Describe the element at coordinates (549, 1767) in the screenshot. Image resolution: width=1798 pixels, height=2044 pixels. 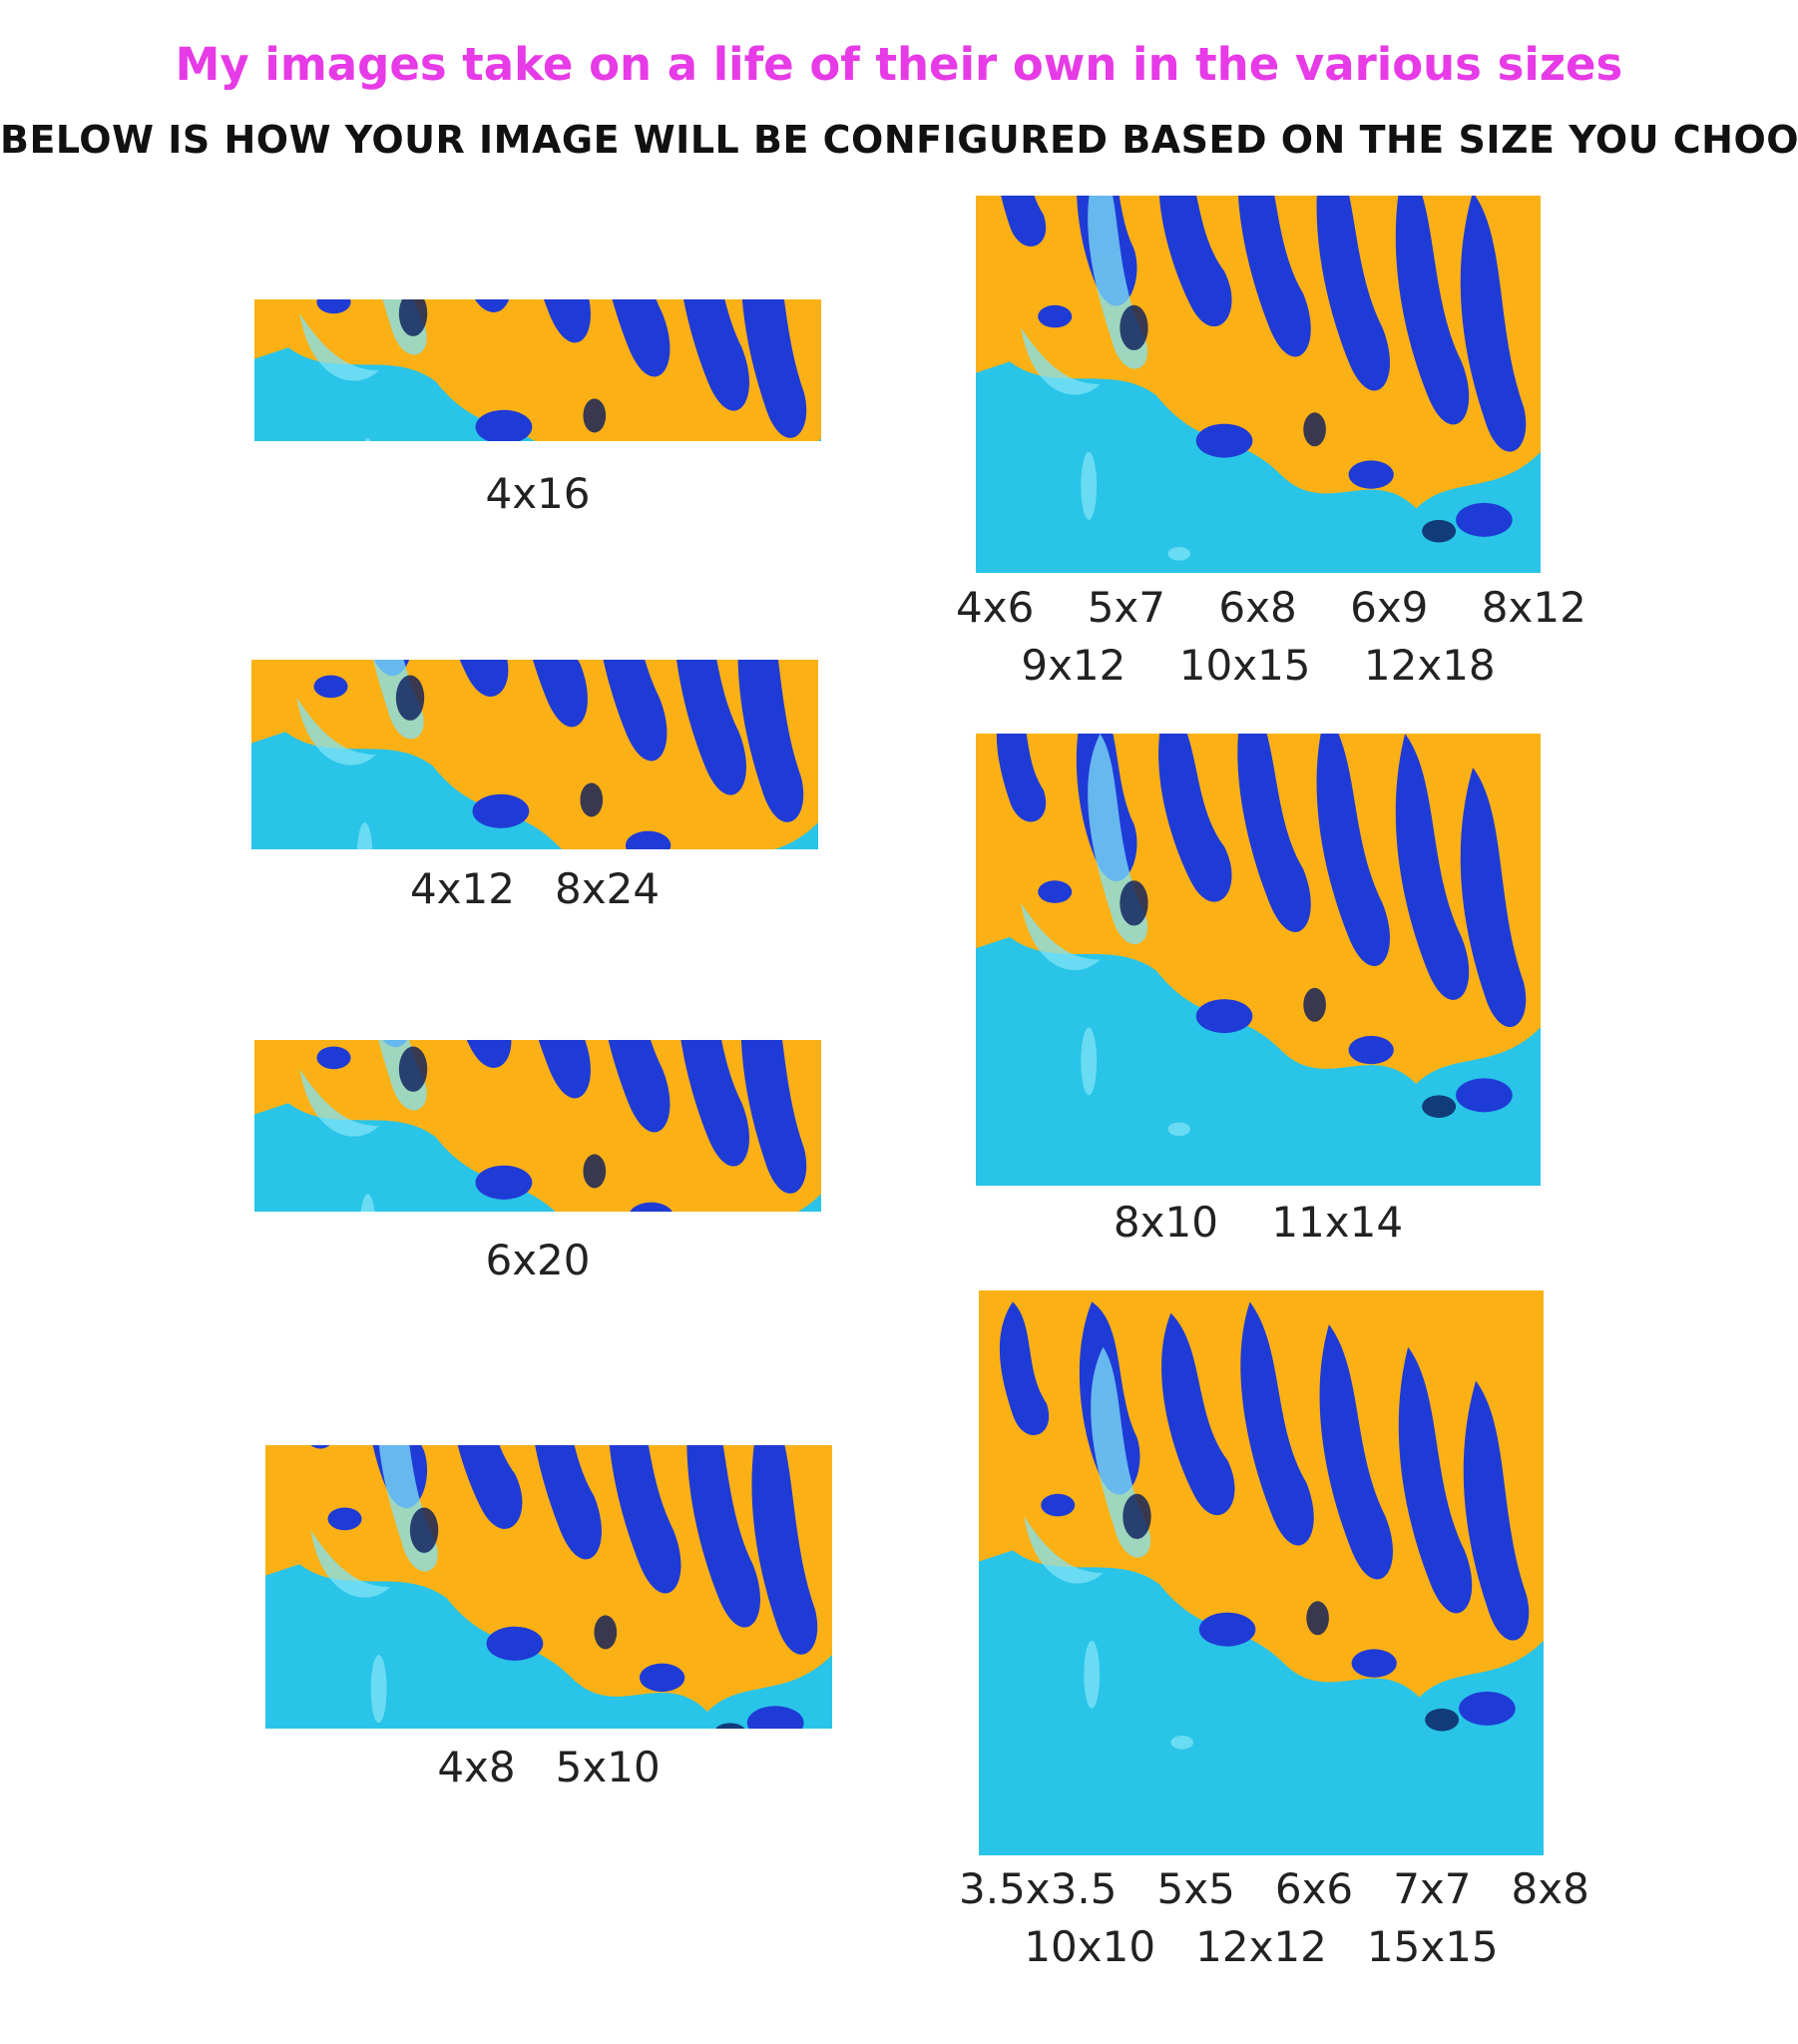
I see `preview-caption-4x8: 4x8 5x10` at that location.